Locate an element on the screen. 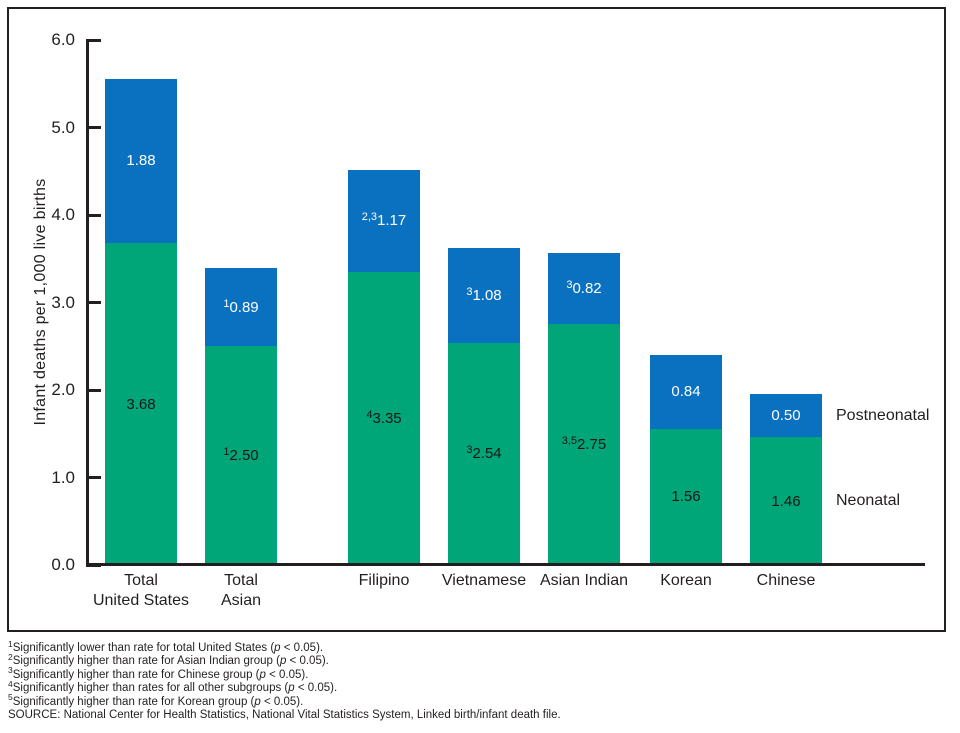 Image resolution: width=960 pixels, height=733 pixels. bar-category-label-total-asian: Total Asian is located at coordinates (241, 590).